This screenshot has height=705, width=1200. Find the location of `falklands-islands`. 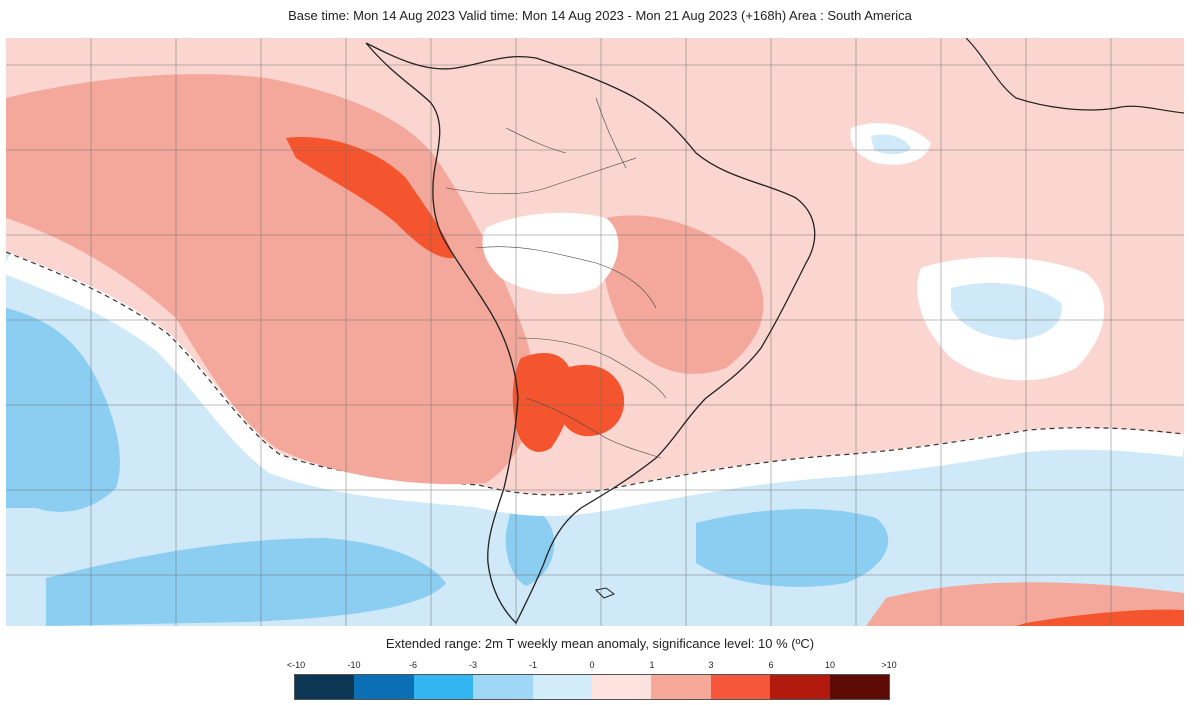

falklands-islands is located at coordinates (605, 593).